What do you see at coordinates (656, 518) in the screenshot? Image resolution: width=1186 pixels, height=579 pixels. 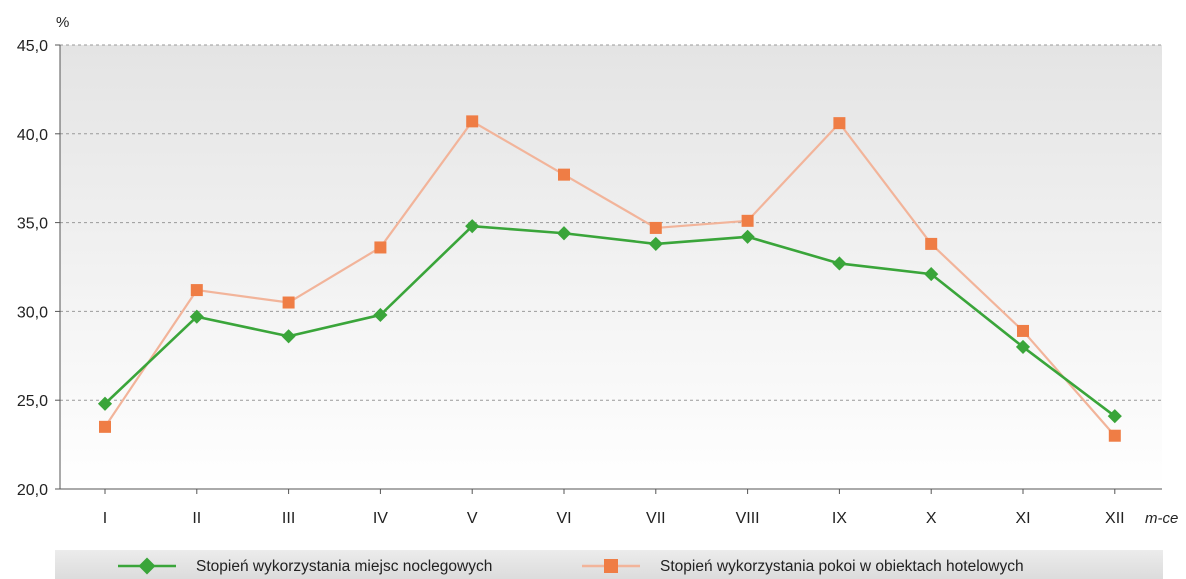 I see `x-tick-label: VII` at bounding box center [656, 518].